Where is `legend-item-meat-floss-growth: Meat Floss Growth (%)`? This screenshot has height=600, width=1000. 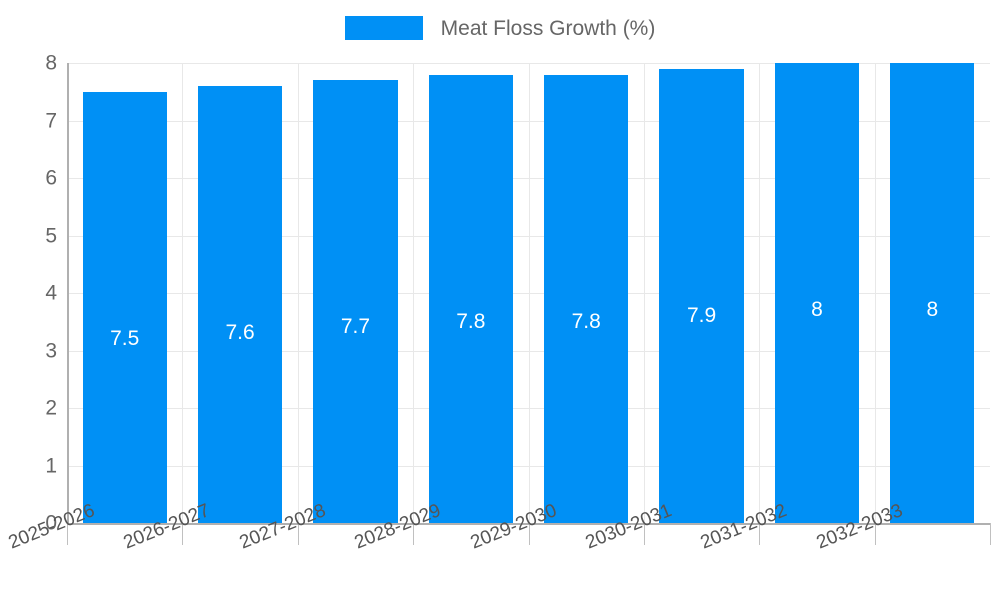 legend-item-meat-floss-growth: Meat Floss Growth (%) is located at coordinates (500, 28).